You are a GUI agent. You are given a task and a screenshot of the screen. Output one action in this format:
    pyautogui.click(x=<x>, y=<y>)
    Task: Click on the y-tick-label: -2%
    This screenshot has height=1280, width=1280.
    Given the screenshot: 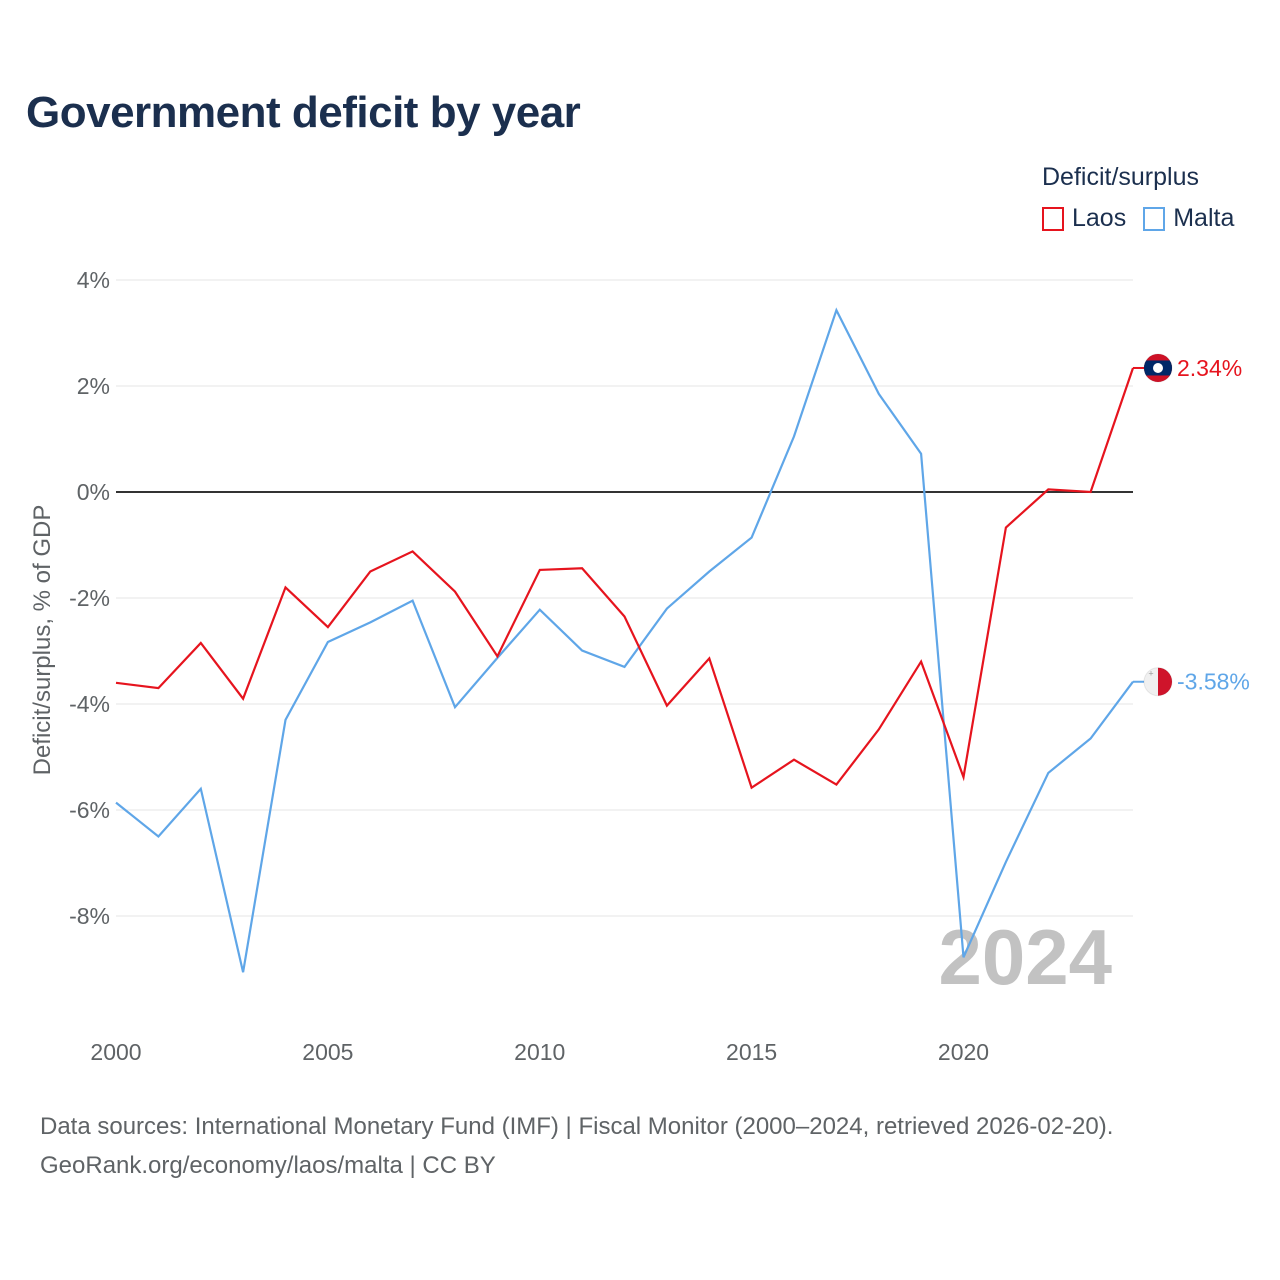 What is the action you would take?
    pyautogui.click(x=89, y=598)
    